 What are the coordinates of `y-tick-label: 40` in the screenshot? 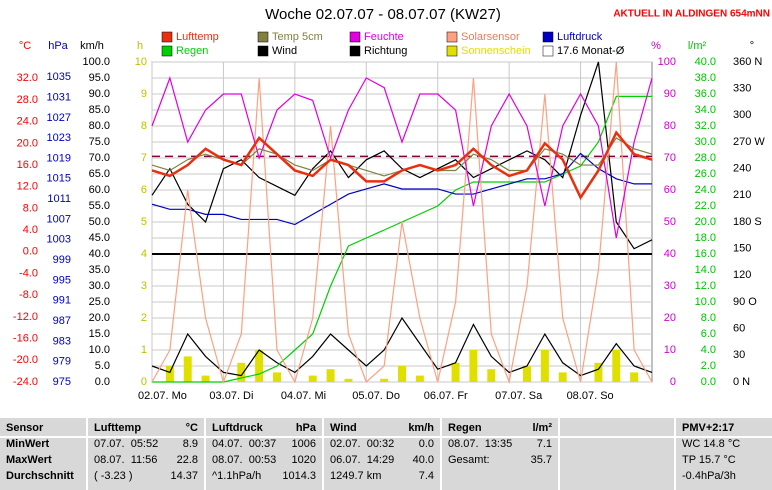 It's located at (670, 254).